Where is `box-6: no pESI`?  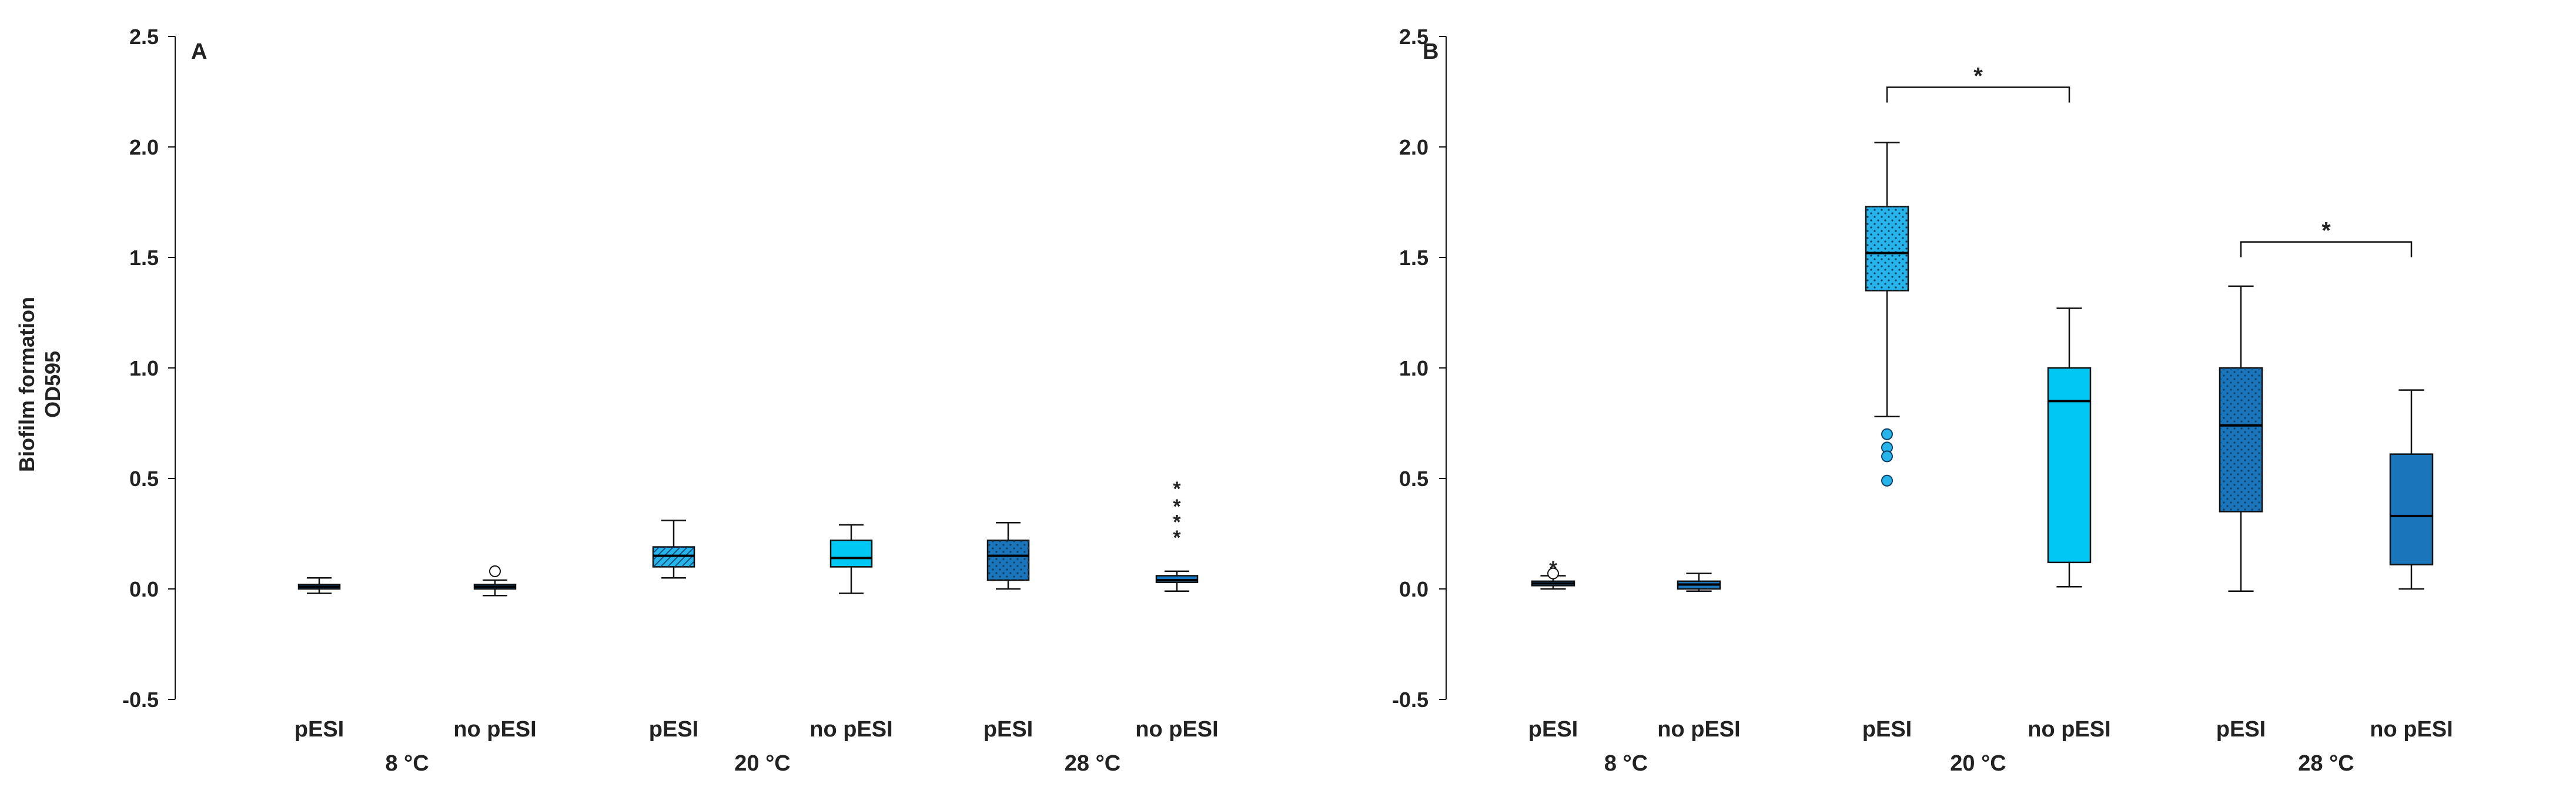
box-6: no pESI is located at coordinates (2411, 565).